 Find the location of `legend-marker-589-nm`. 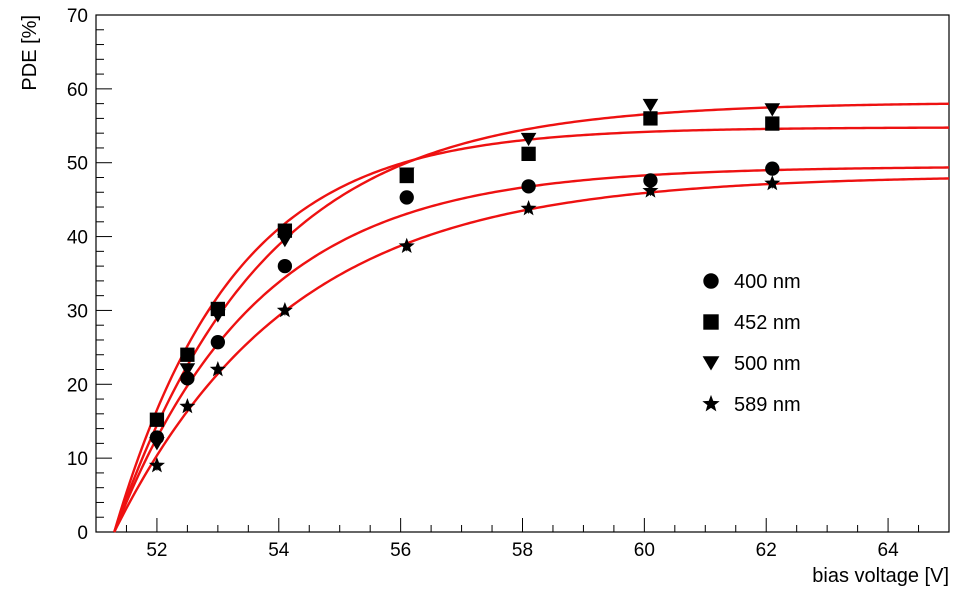

legend-marker-589-nm is located at coordinates (711, 403).